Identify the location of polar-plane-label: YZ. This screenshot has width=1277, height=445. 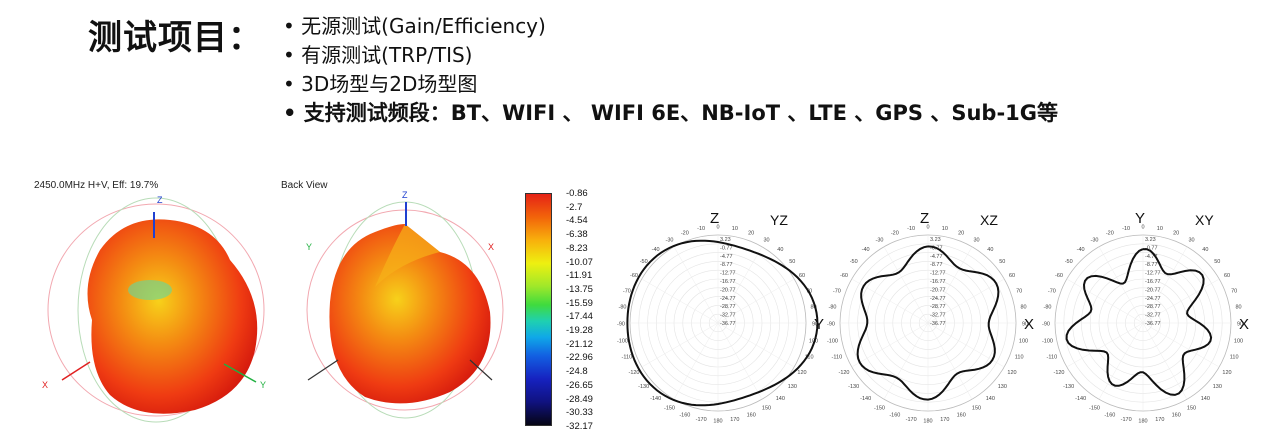
(779, 220).